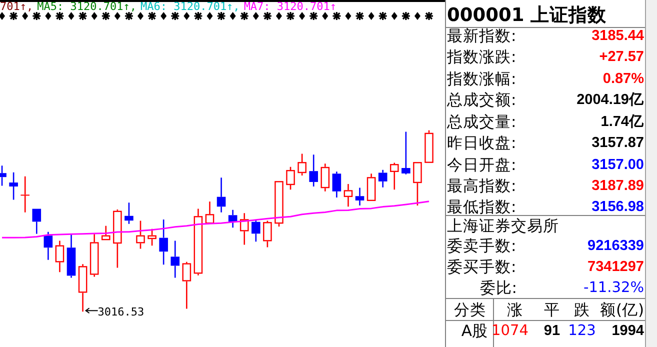 Image resolution: width=657 pixels, height=347 pixels. What do you see at coordinates (481, 100) in the screenshot?
I see `text: 总成交额:` at bounding box center [481, 100].